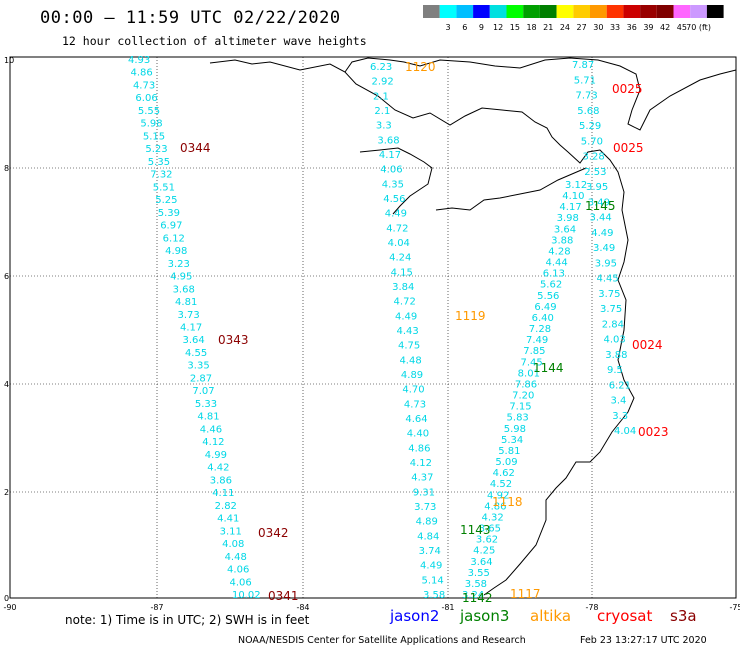 Image resolution: width=740 pixels, height=650 pixels. What do you see at coordinates (416, 419) in the screenshot?
I see `track-value-altika: 4.64` at bounding box center [416, 419].